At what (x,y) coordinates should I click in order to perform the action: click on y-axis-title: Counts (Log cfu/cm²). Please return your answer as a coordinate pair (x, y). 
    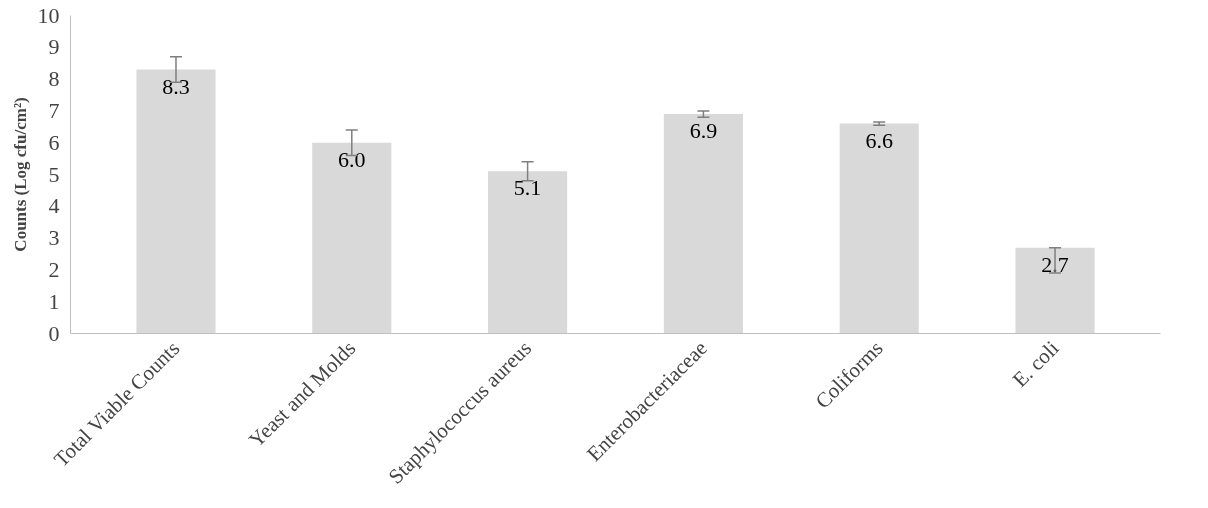
    Looking at the image, I should click on (20, 174).